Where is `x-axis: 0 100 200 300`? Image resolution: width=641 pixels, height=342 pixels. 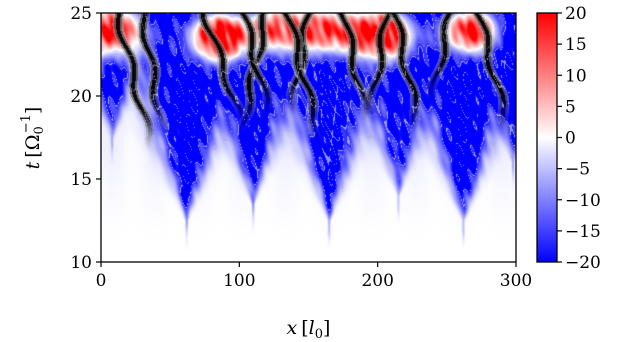
x-axis: 0 100 200 300 is located at coordinates (314, 276).